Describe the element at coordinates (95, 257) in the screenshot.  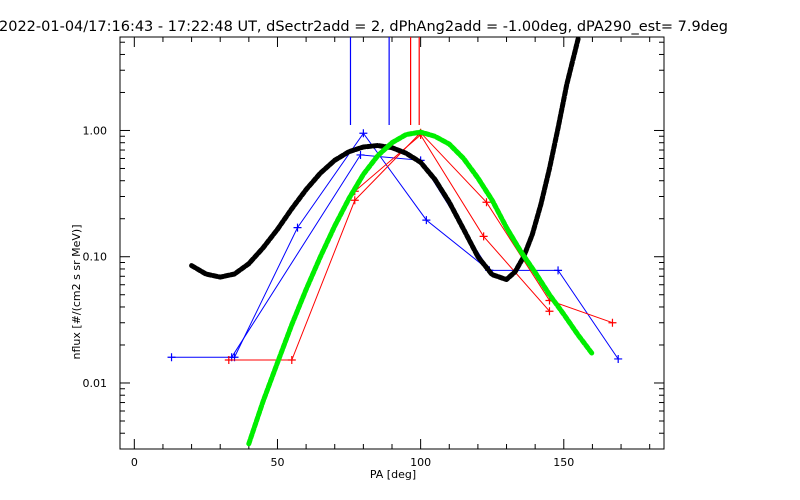
I see `y-tick-label: 0.10` at that location.